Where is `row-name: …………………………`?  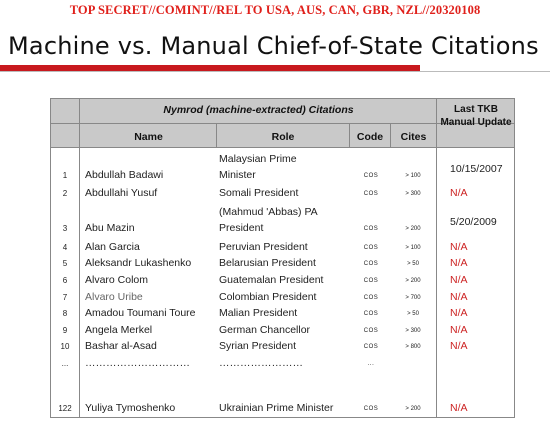 row-name: ………………………… is located at coordinates (137, 363).